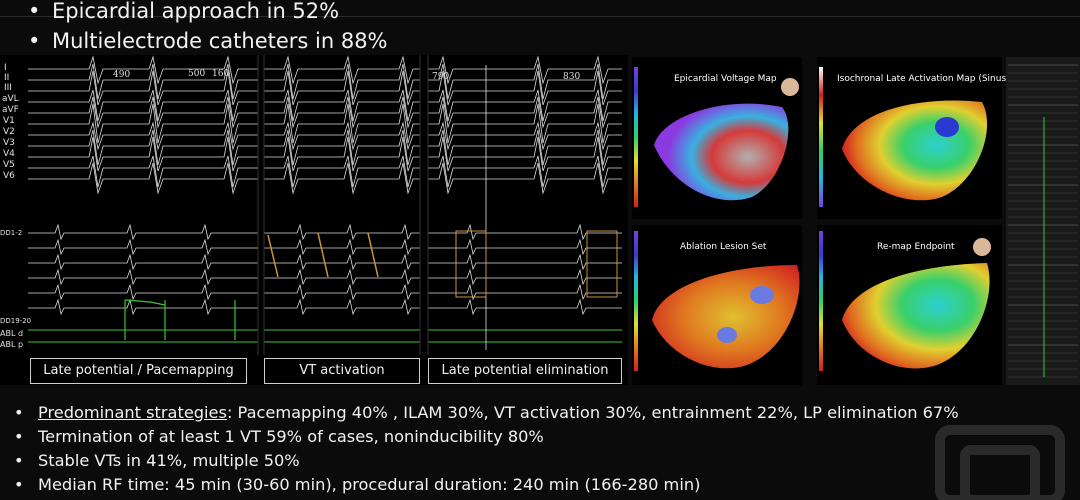  I want to click on interval-label: 160, so click(221, 74).